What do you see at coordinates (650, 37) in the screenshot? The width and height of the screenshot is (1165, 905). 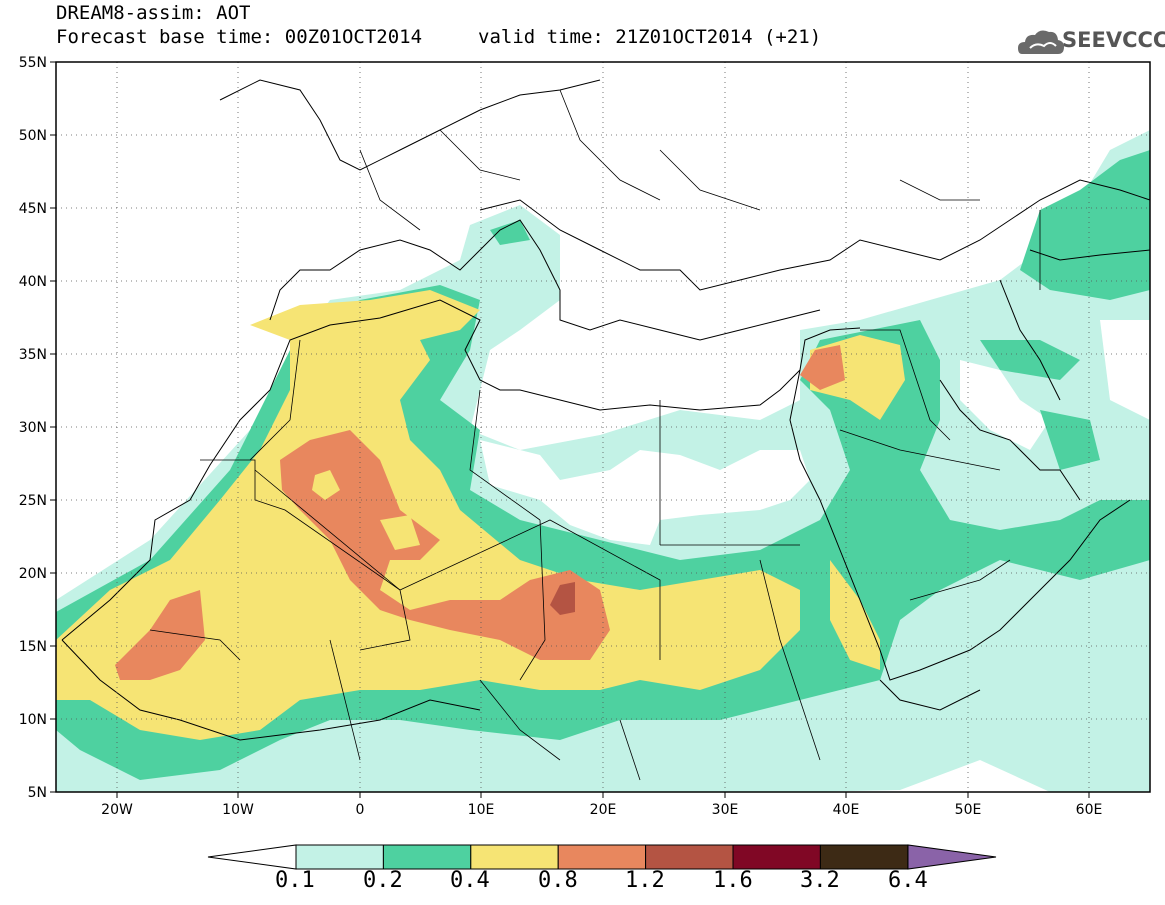 I see `valid-time: valid time: 21Z01OCT2014 (+21)` at bounding box center [650, 37].